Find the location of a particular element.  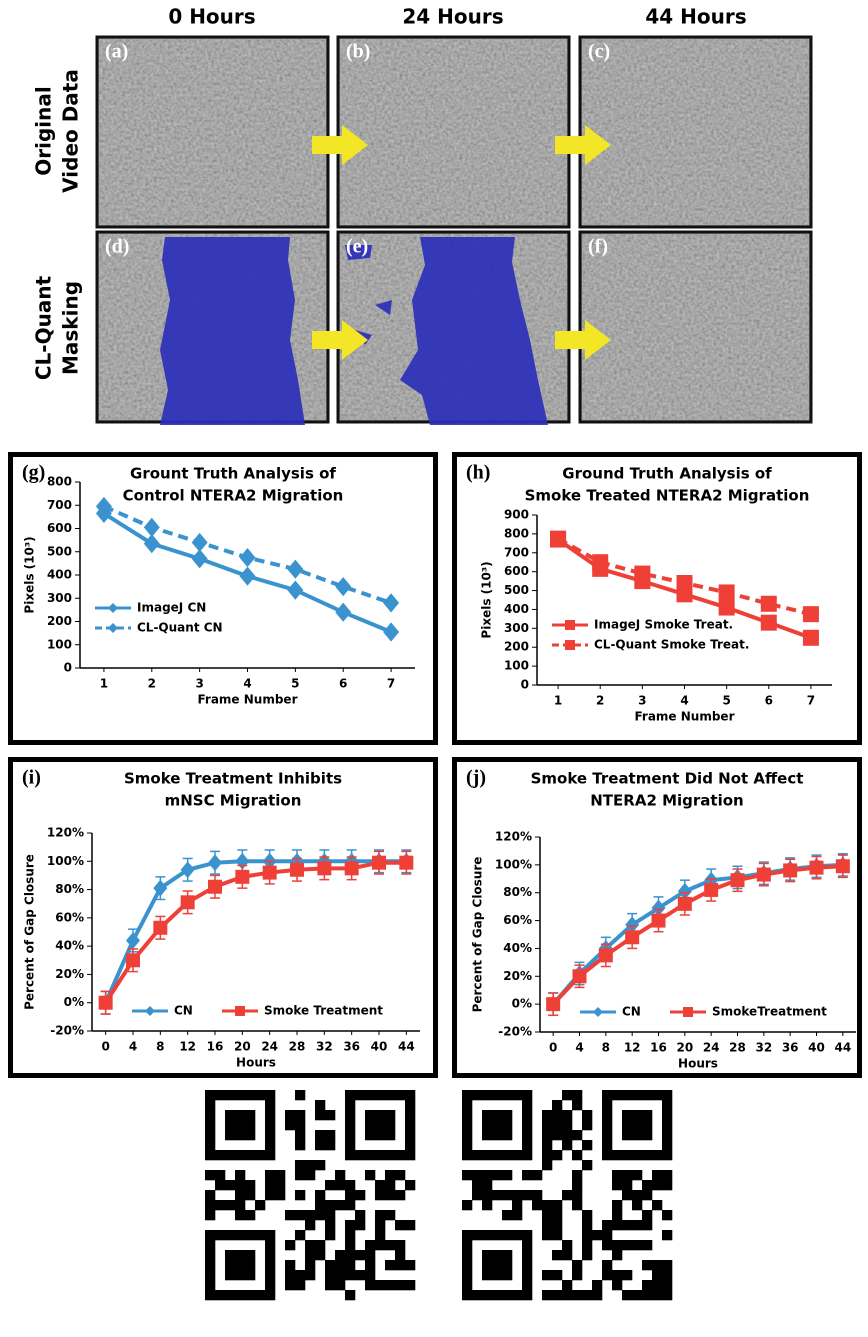

chart-title: NTERA2 Migration is located at coordinates (666, 801).